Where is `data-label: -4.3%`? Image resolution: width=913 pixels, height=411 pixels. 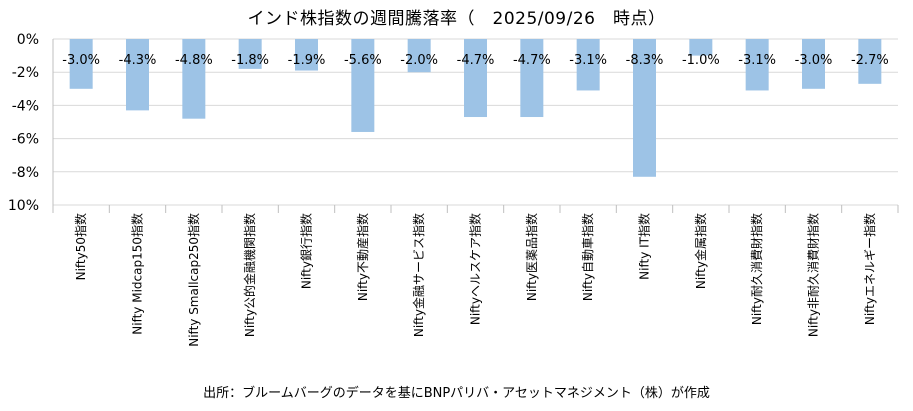 data-label: -4.3% is located at coordinates (138, 60).